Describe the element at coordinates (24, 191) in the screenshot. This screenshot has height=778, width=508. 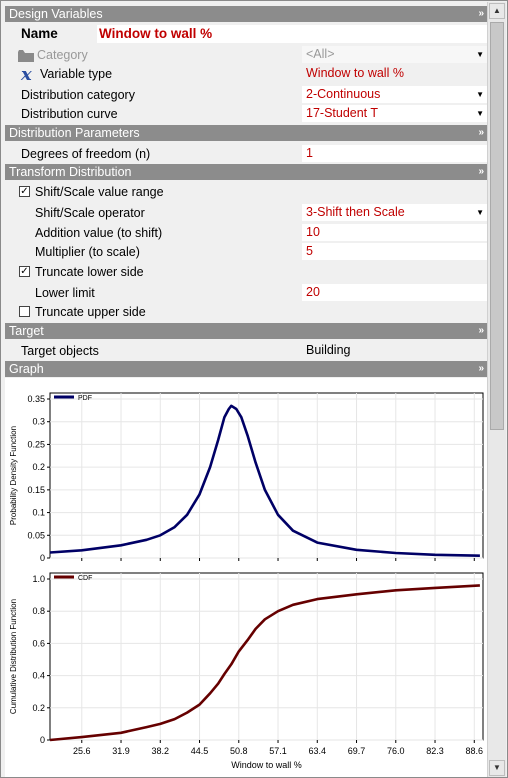
I see `shift-scale-range-checkbox: ✓` at that location.